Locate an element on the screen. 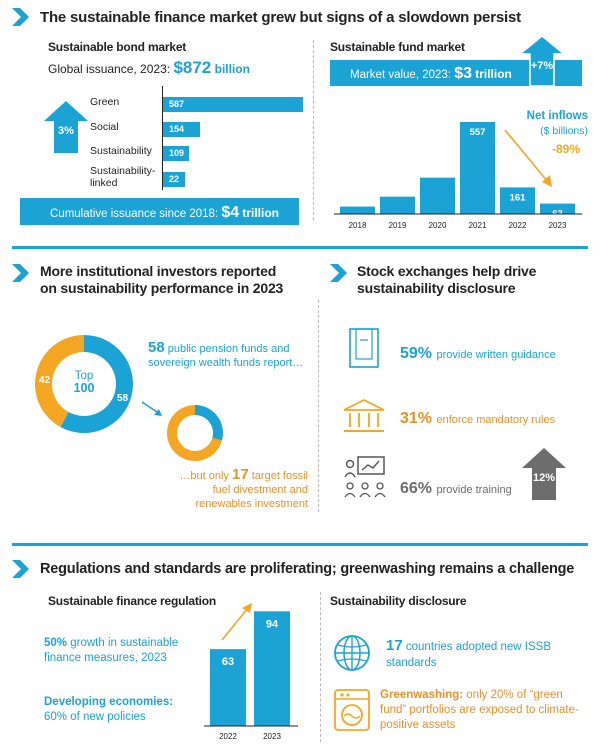 The height and width of the screenshot is (751, 615). donut-center-top: Top is located at coordinates (84, 376).